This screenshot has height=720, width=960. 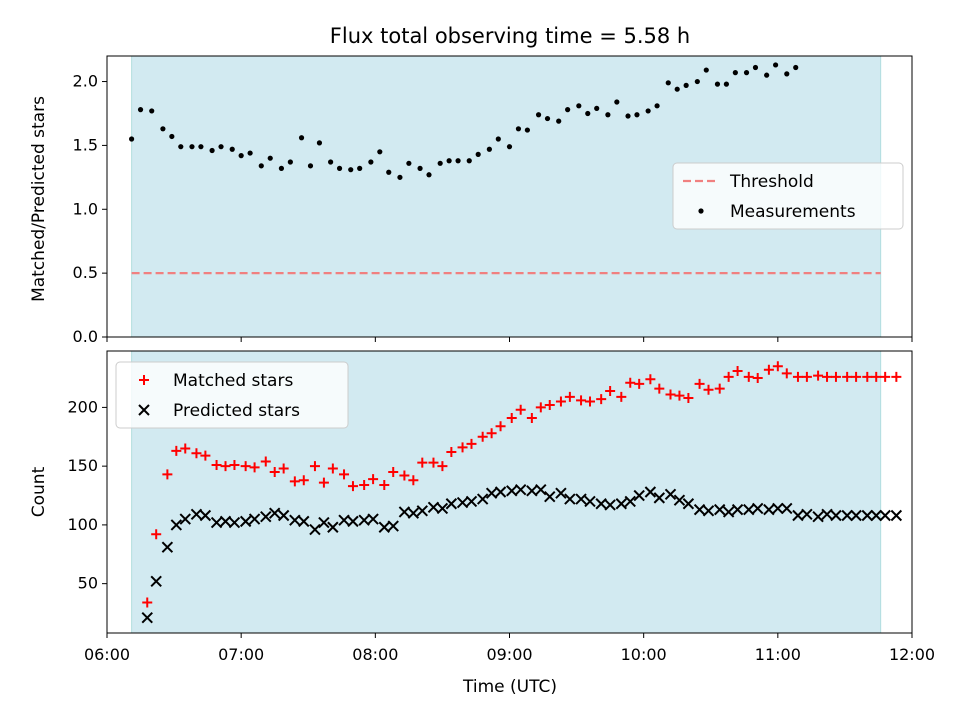 What do you see at coordinates (85, 144) in the screenshot?
I see `y-tick-label: 1.5` at bounding box center [85, 144].